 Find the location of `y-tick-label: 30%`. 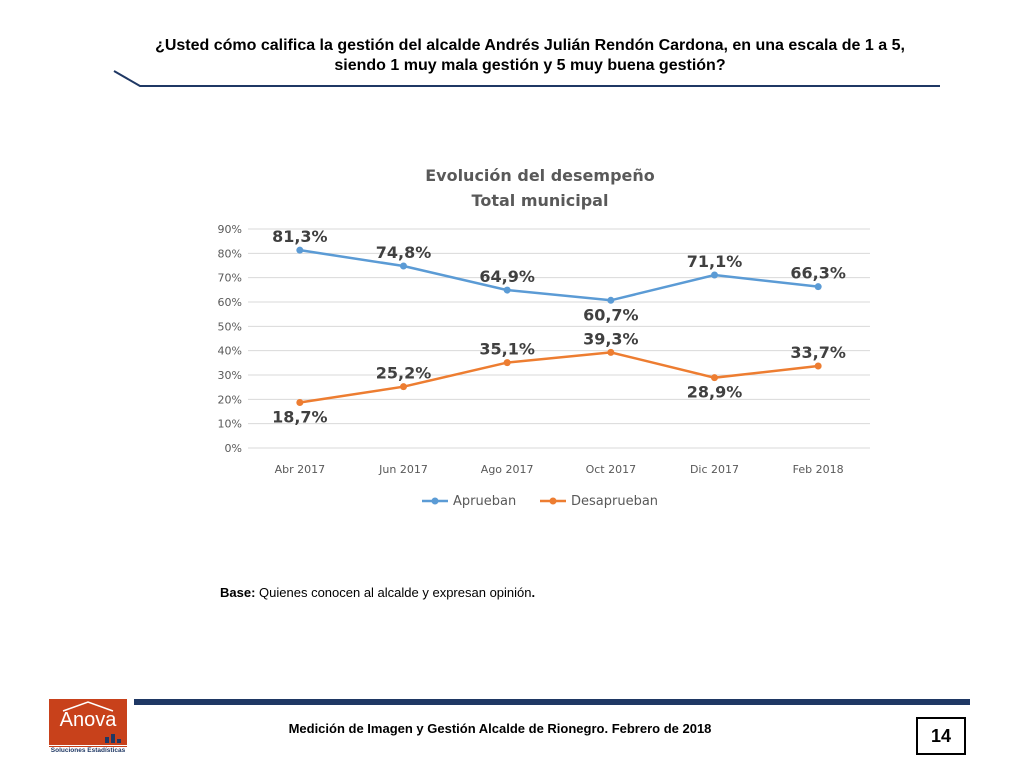

y-tick-label: 30% is located at coordinates (230, 375).